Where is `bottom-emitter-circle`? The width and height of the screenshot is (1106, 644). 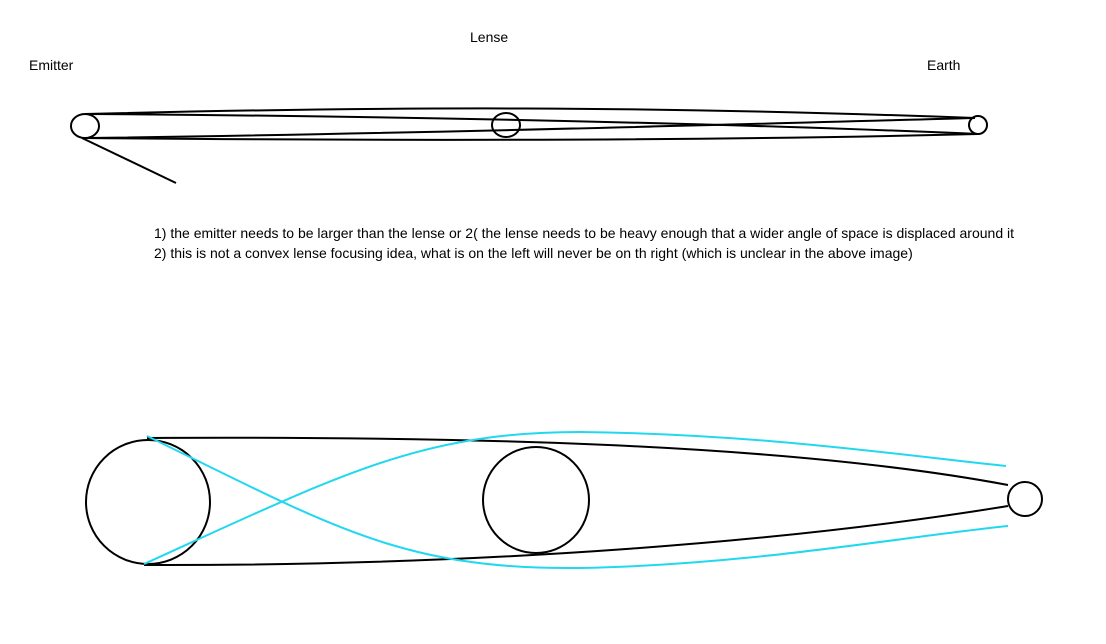
bottom-emitter-circle is located at coordinates (148, 502).